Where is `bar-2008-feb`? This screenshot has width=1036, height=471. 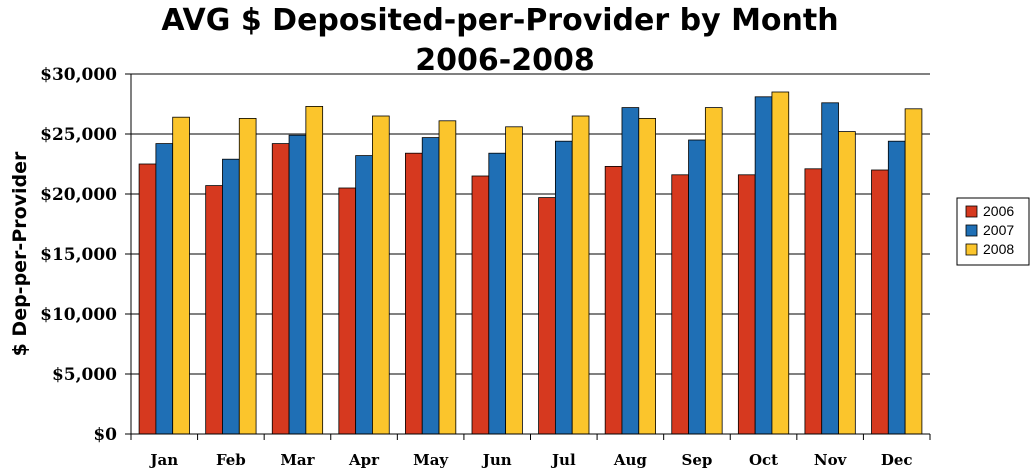
bar-2008-feb is located at coordinates (247, 276).